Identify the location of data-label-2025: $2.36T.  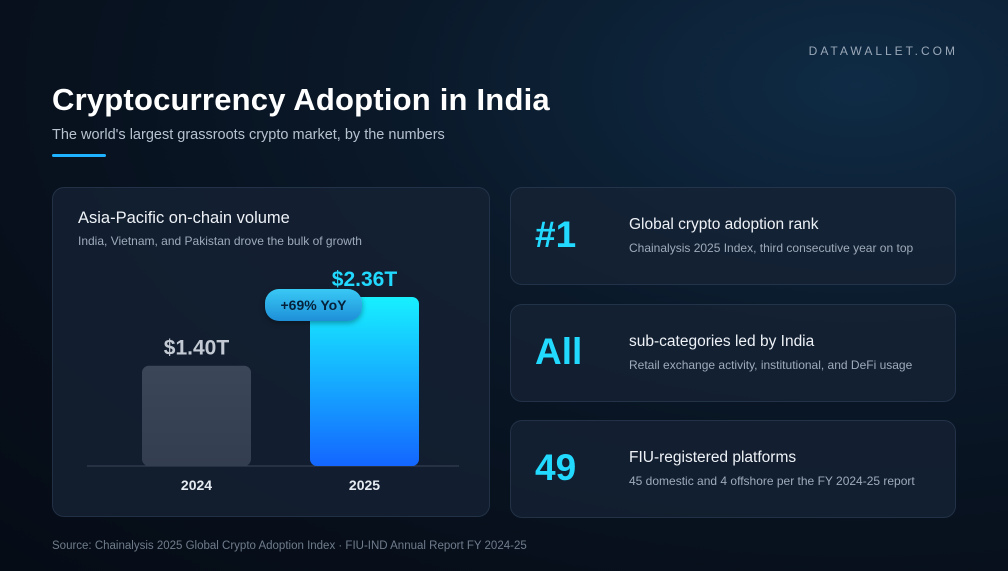
(365, 279).